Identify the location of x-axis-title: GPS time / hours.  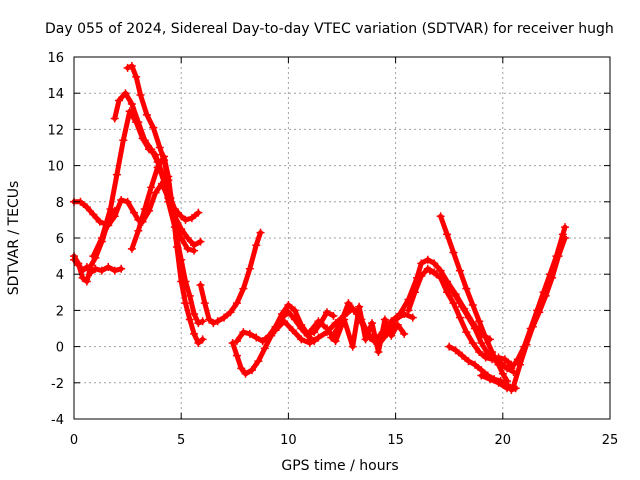
(339, 466).